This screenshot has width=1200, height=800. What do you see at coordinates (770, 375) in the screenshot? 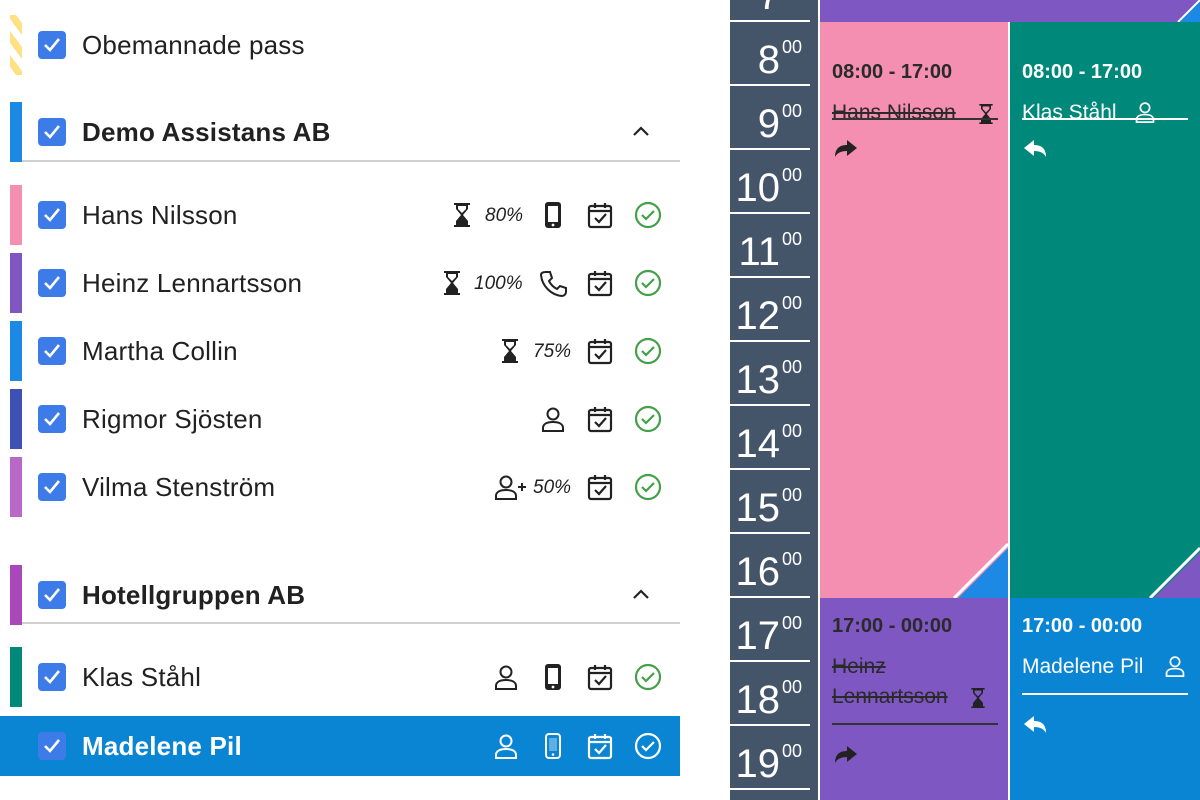
I see `hour-label-13: 13 00` at bounding box center [770, 375].